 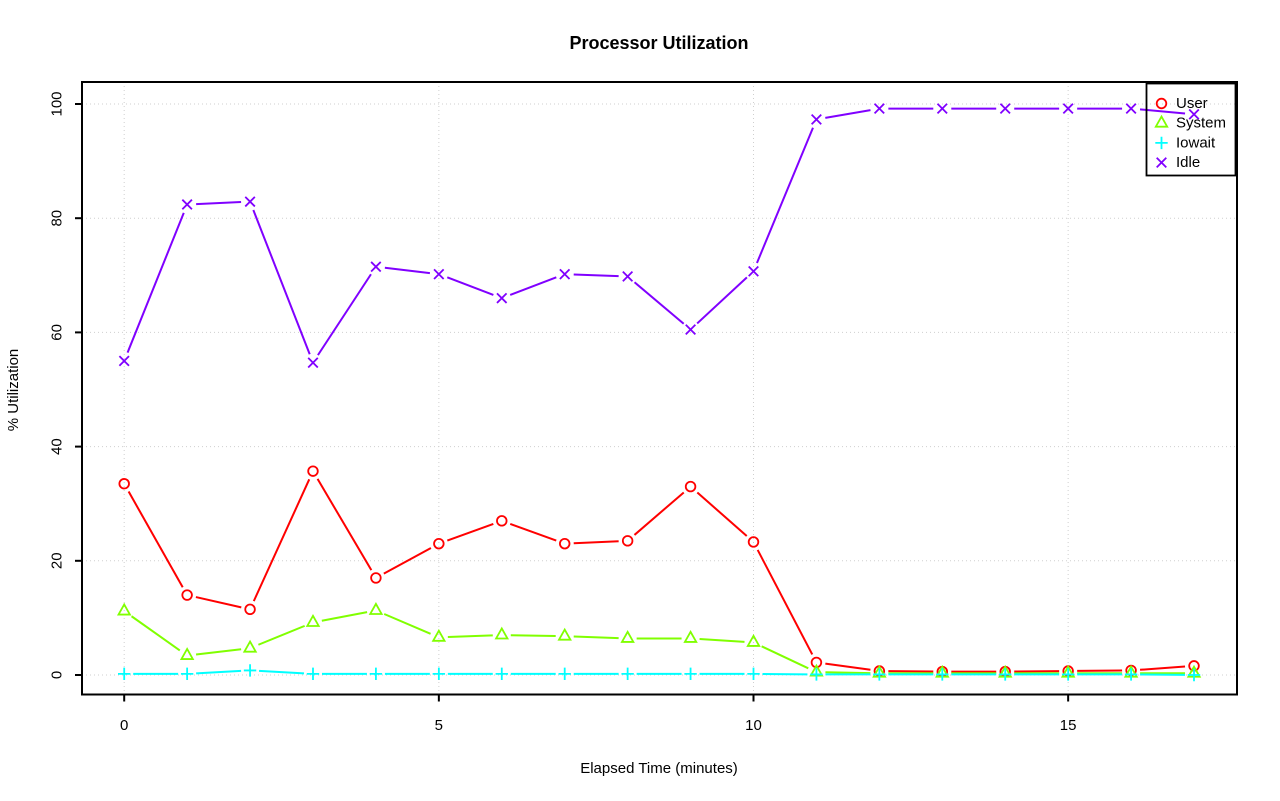 What do you see at coordinates (659, 673) in the screenshot?
I see `series-iowait` at bounding box center [659, 673].